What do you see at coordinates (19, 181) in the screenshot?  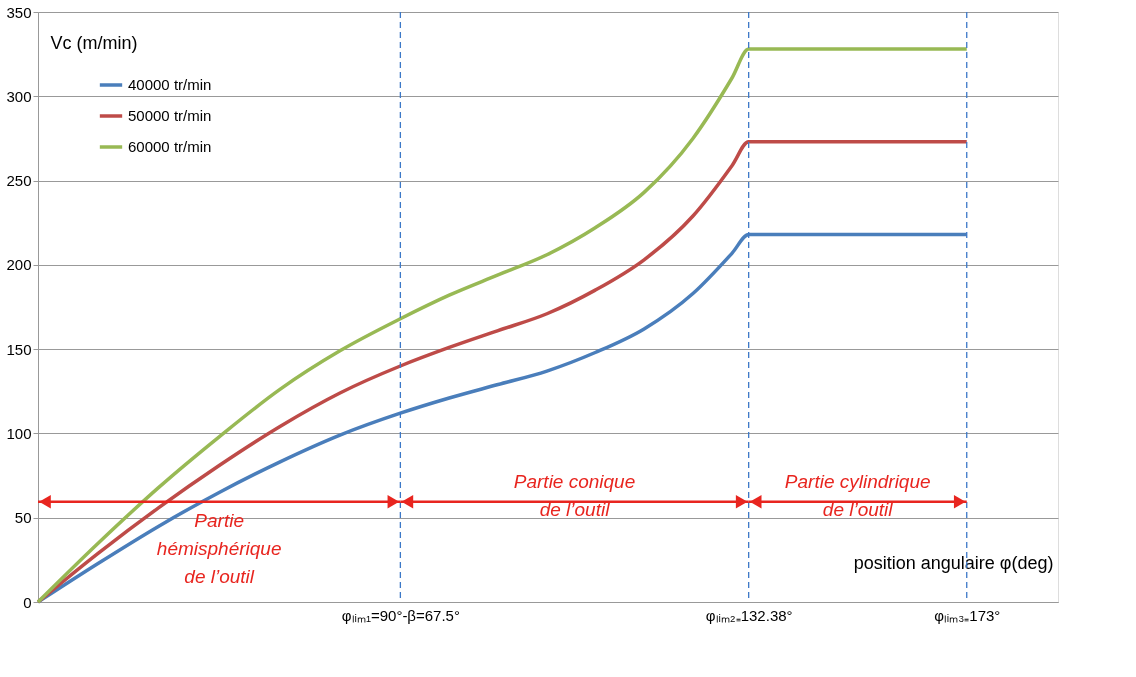 I see `y-tick-label: 250` at bounding box center [19, 181].